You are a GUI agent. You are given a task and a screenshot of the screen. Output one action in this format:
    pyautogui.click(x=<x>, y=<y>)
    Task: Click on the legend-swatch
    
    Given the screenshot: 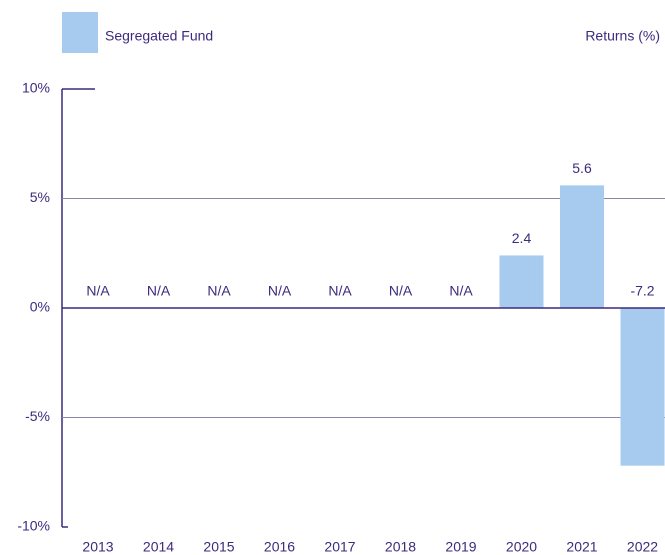 What is the action you would take?
    pyautogui.click(x=80, y=32)
    